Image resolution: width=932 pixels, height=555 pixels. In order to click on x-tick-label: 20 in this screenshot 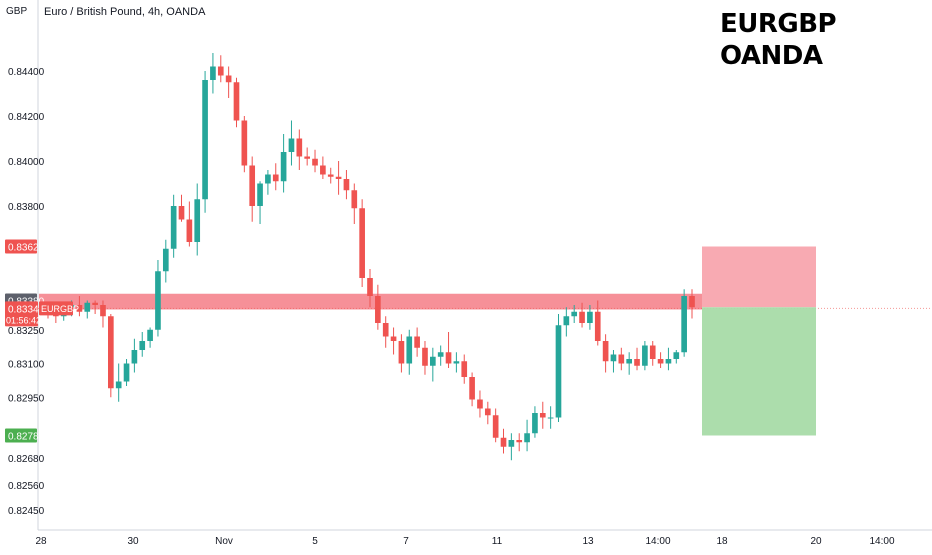, I will do `click(816, 541)`.